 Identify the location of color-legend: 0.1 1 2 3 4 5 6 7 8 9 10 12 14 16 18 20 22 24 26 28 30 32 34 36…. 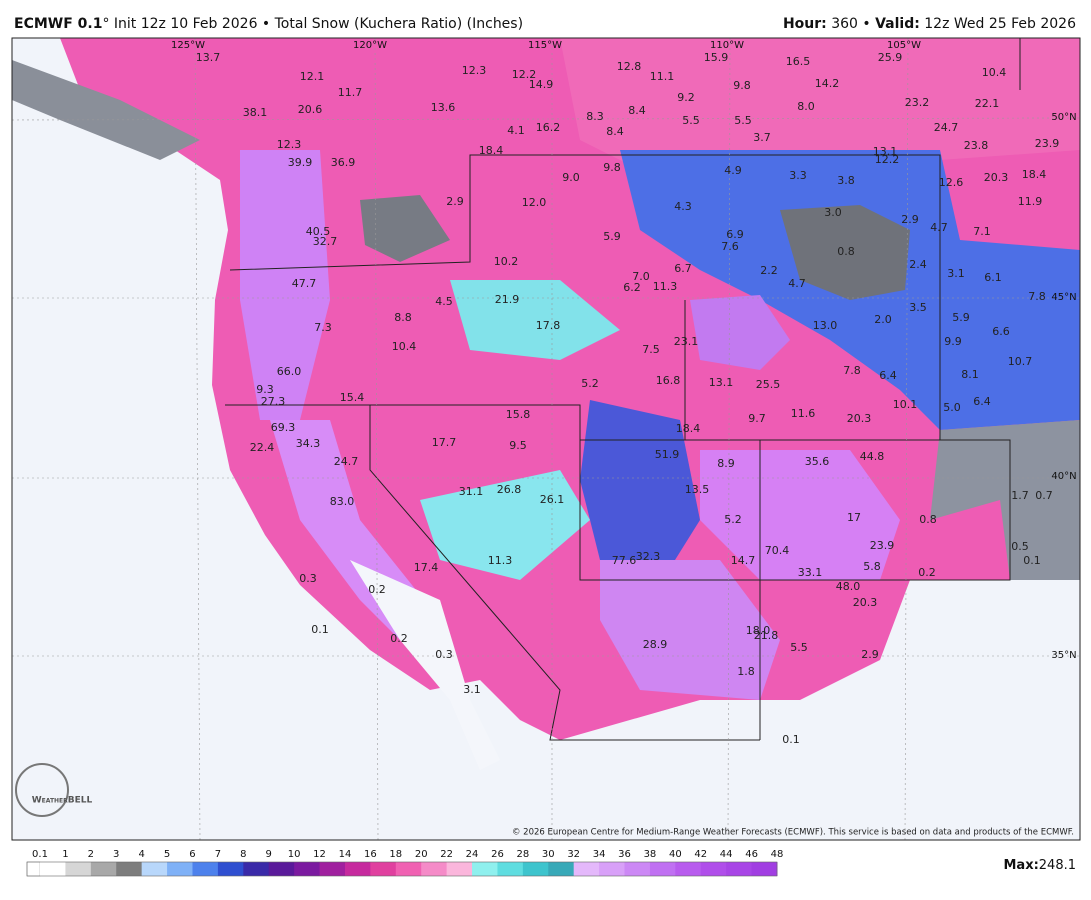
(404, 863).